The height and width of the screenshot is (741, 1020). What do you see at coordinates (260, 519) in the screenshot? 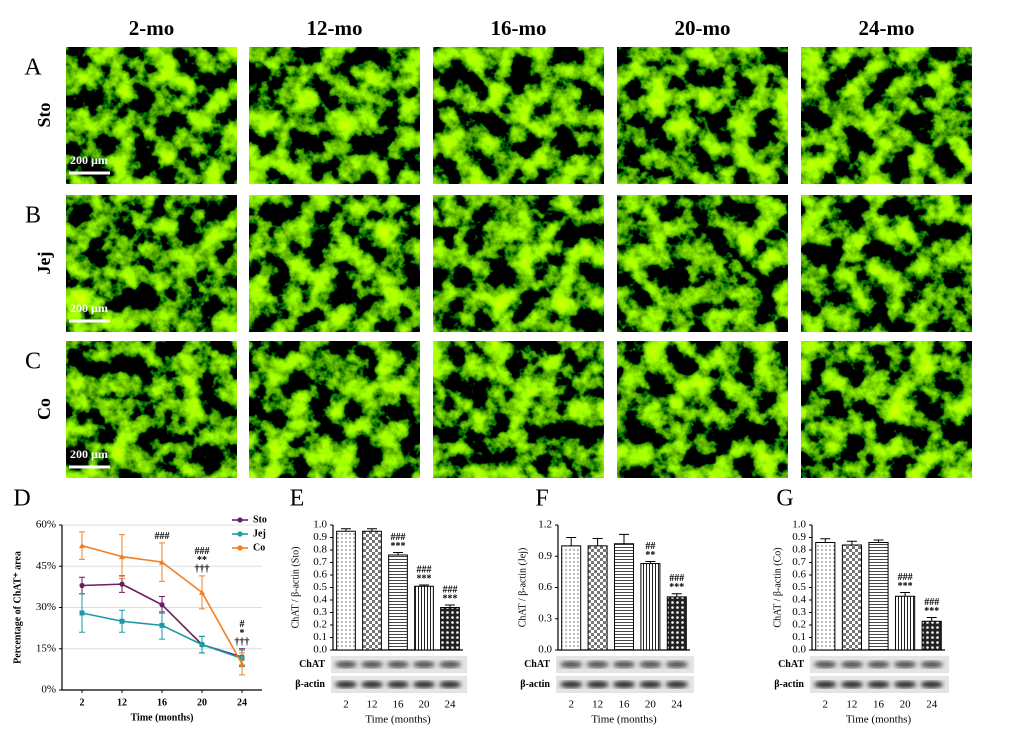
I see `legend-label: Sto` at bounding box center [260, 519].